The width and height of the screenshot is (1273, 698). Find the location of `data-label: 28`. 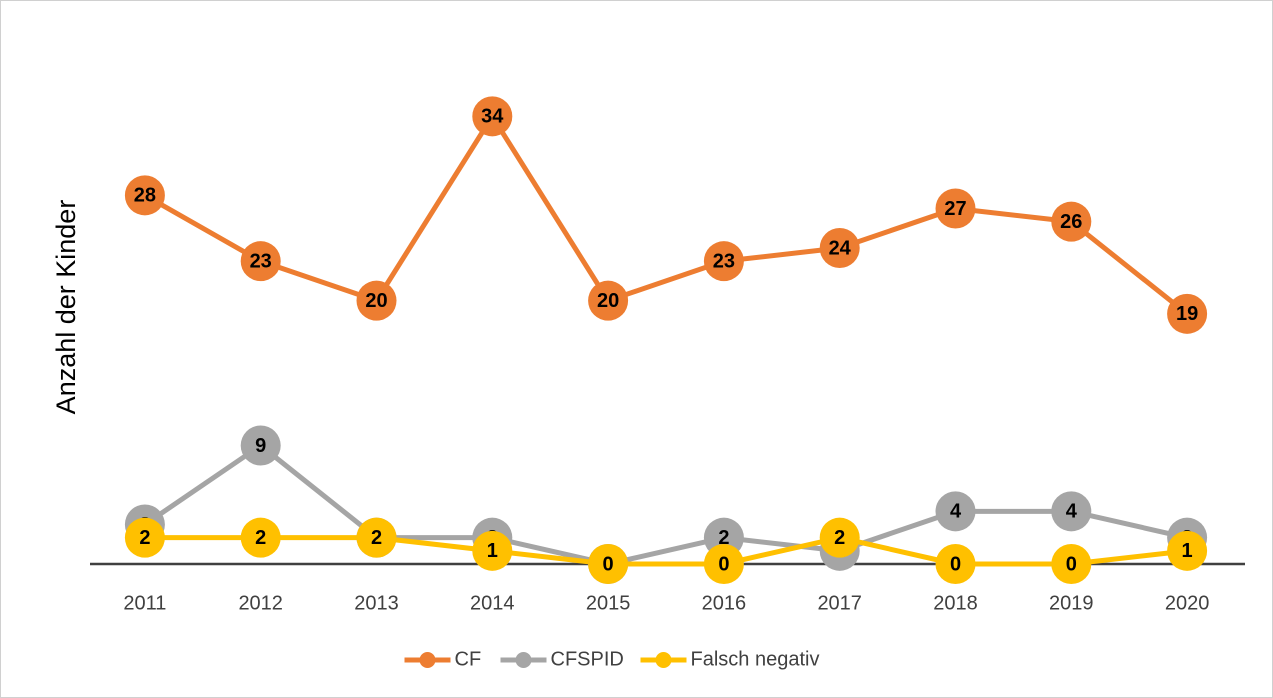

data-label: 28 is located at coordinates (145, 196).